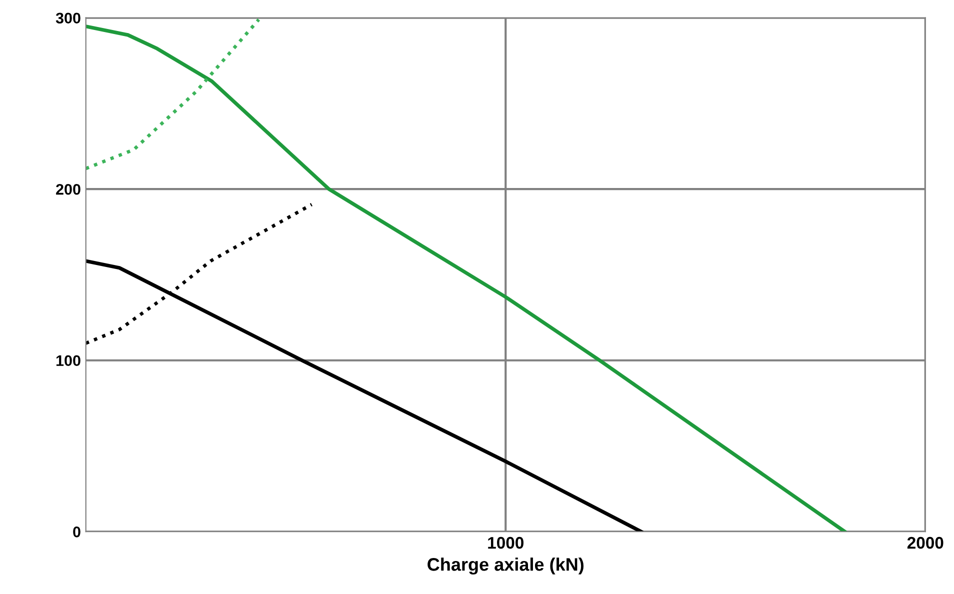 The width and height of the screenshot is (954, 594). I want to click on x-axis-title: Charge axiale (kN), so click(506, 566).